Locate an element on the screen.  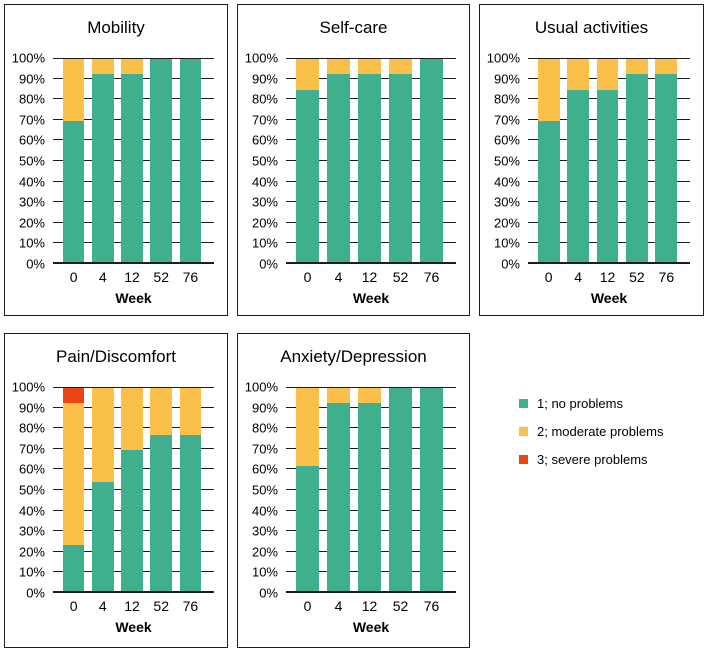
chart-title: Mobility is located at coordinates (116, 27).